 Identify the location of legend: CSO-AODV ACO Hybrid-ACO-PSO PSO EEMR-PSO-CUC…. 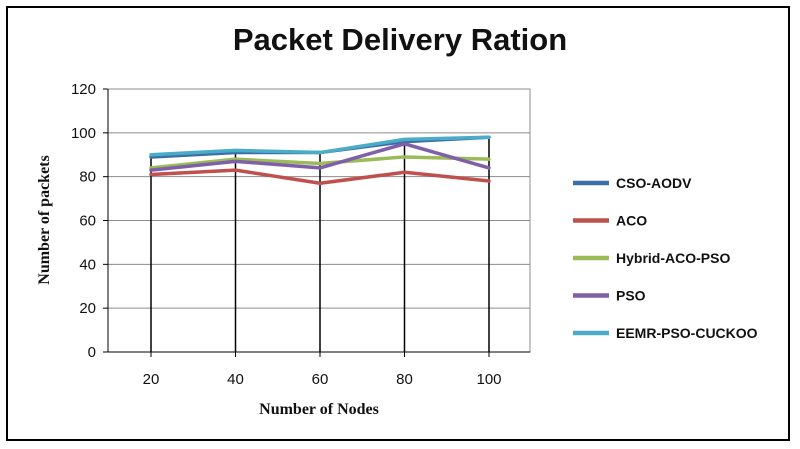
(665, 258).